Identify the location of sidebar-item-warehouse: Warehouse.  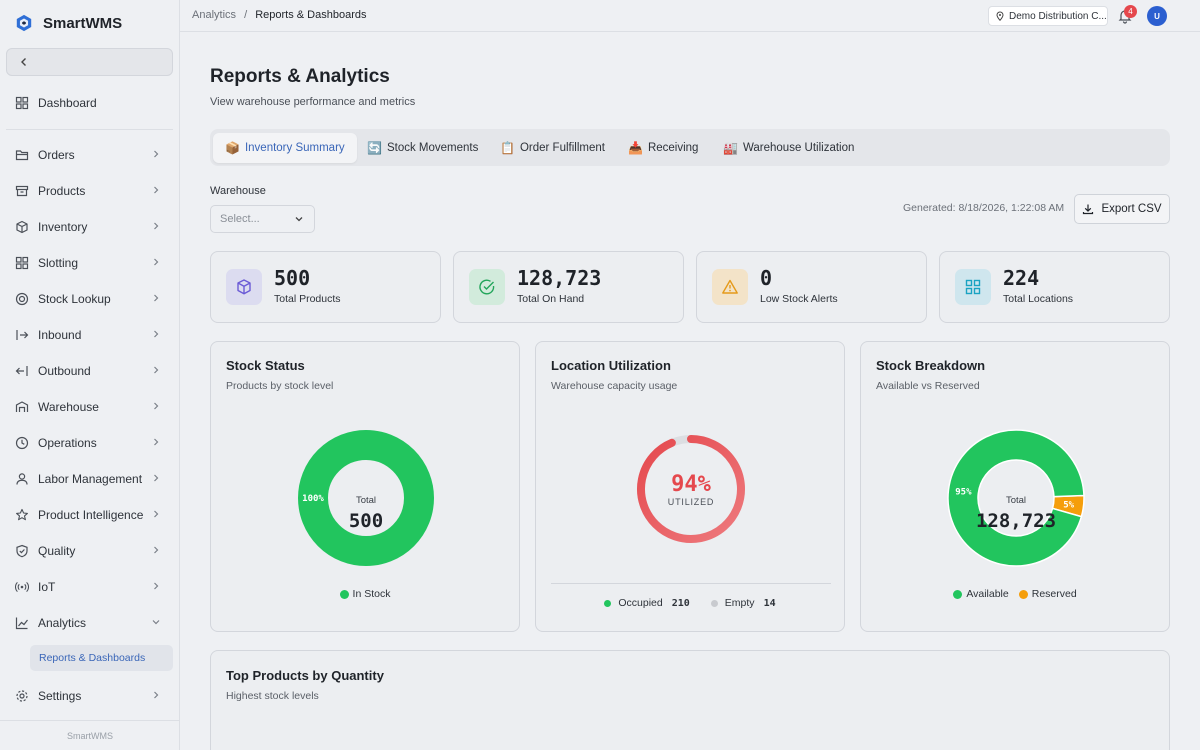
(89, 407).